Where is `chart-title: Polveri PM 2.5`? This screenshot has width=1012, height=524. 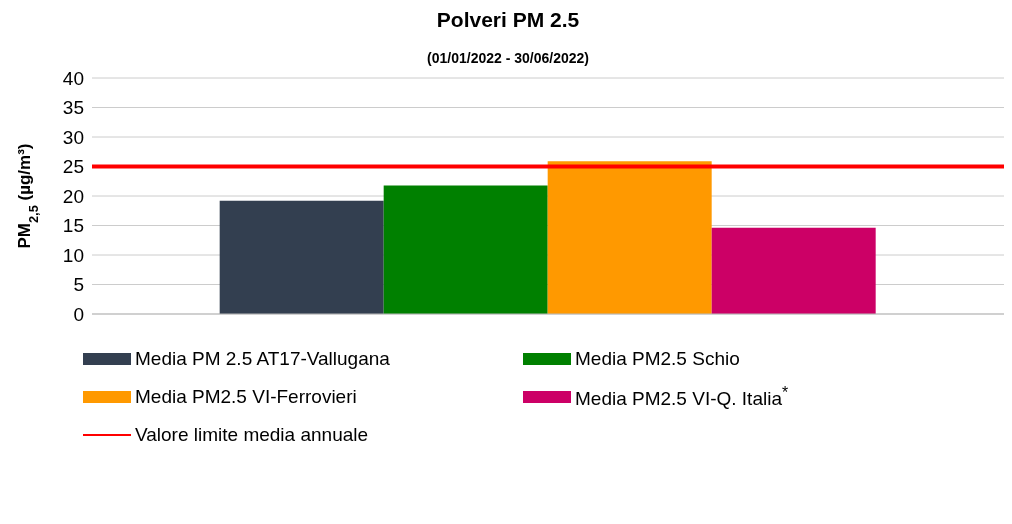 chart-title: Polveri PM 2.5 is located at coordinates (508, 20).